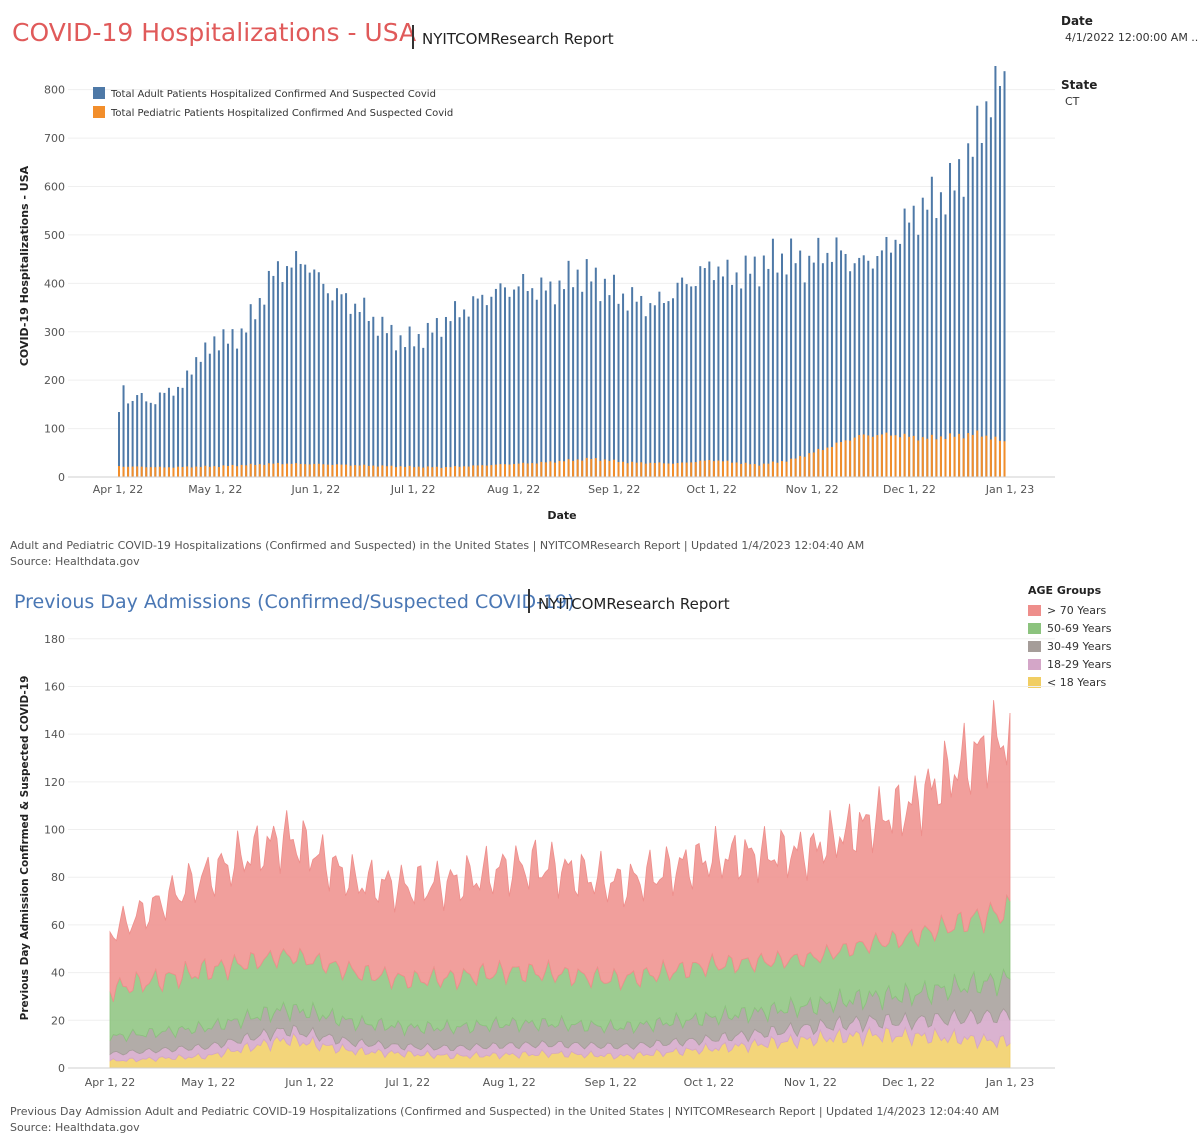  What do you see at coordinates (1079, 628) in the screenshot?
I see `legend-label-50-69: 50-69 Years` at bounding box center [1079, 628].